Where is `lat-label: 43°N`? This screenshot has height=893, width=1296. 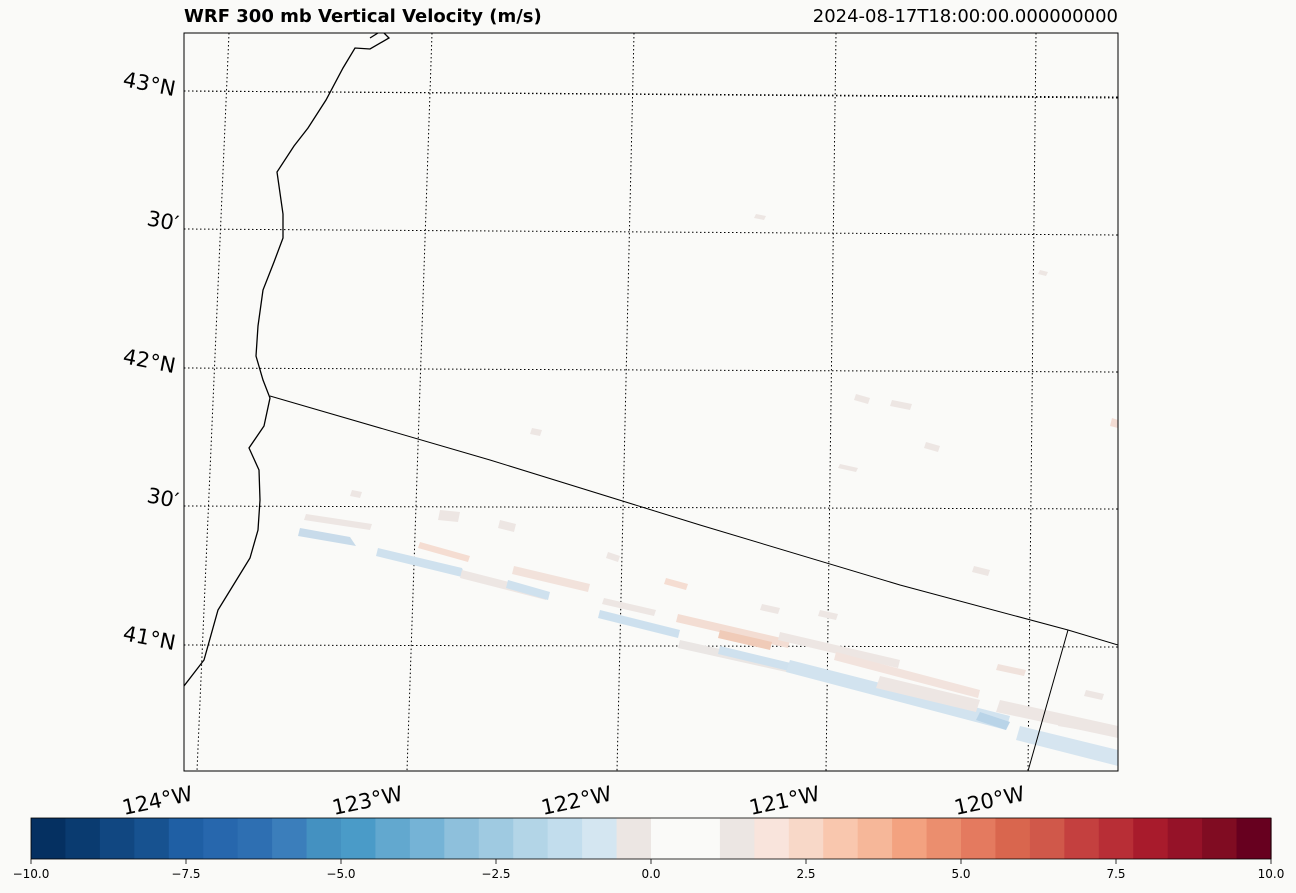 lat-label: 43°N is located at coordinates (149, 84).